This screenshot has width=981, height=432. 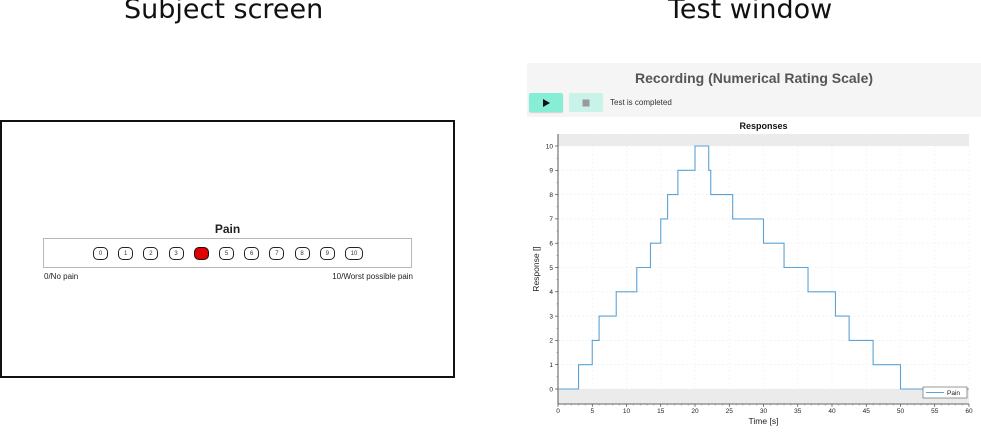 What do you see at coordinates (832, 411) in the screenshot?
I see `x-tick-label: 40` at bounding box center [832, 411].